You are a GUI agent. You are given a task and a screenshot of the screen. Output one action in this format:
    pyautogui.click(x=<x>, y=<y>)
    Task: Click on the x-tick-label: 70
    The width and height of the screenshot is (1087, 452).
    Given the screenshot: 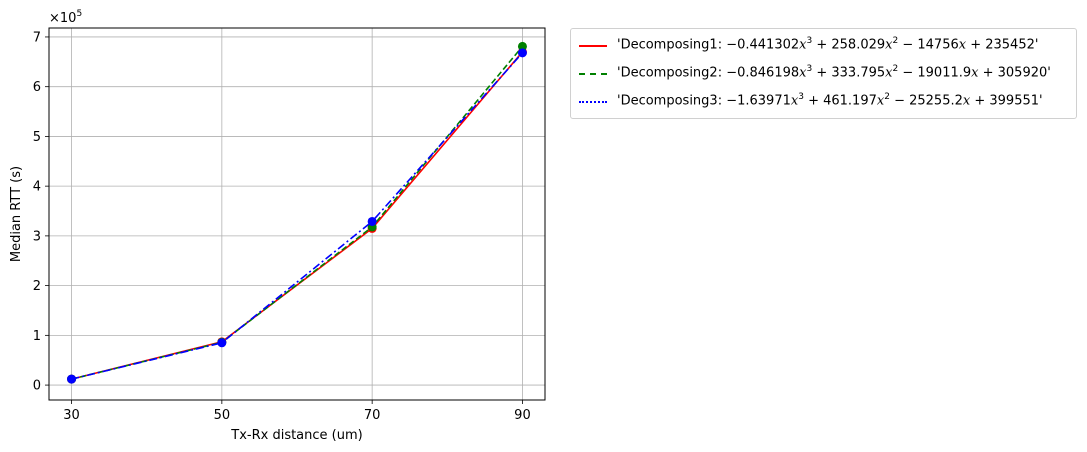 What is the action you would take?
    pyautogui.click(x=372, y=415)
    